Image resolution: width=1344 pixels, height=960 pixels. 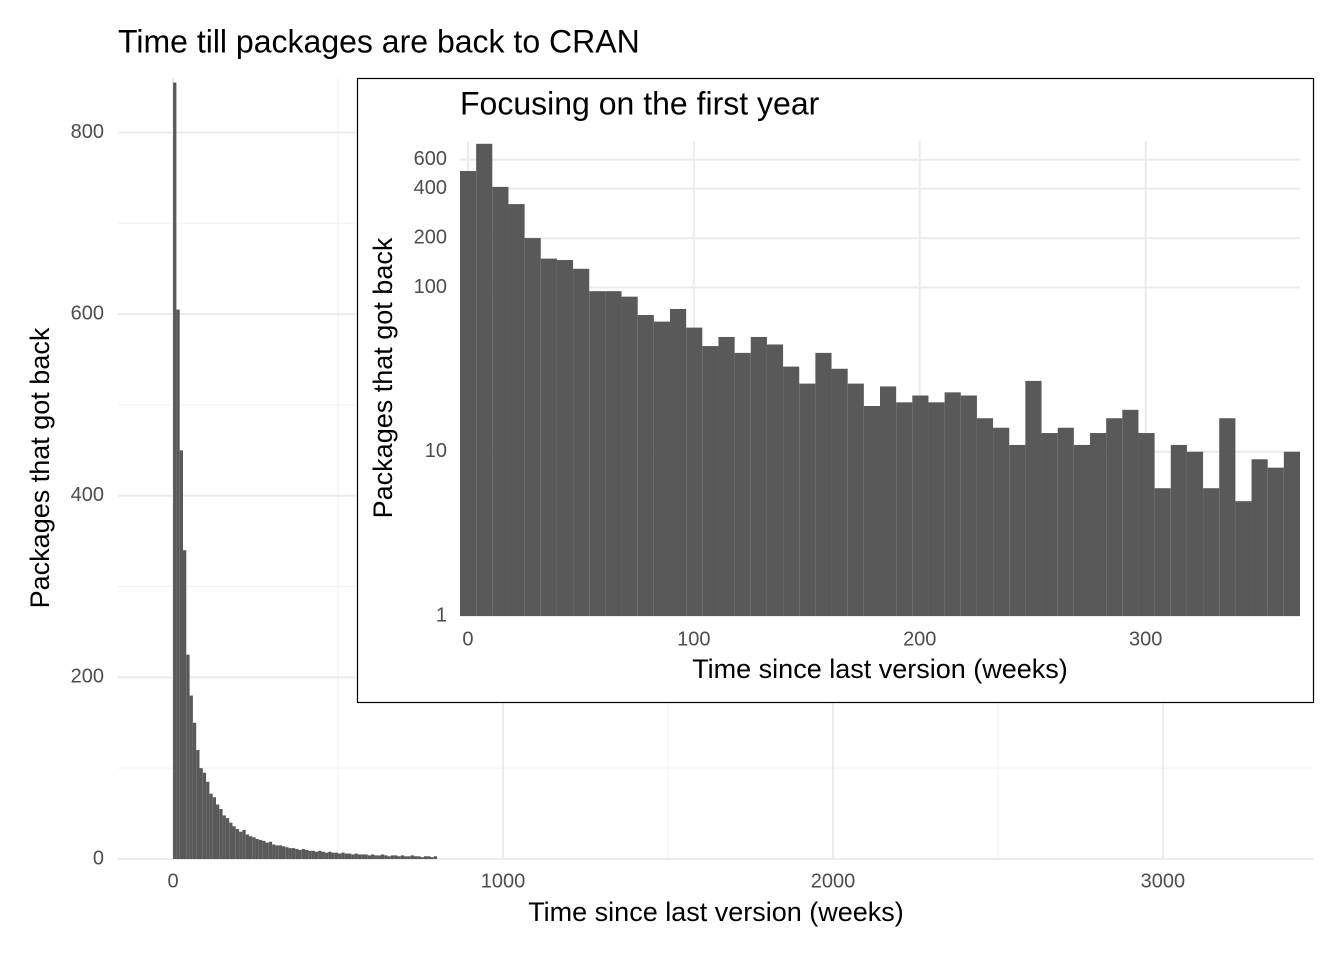 I want to click on y-tick-label: 100, so click(x=430, y=287).